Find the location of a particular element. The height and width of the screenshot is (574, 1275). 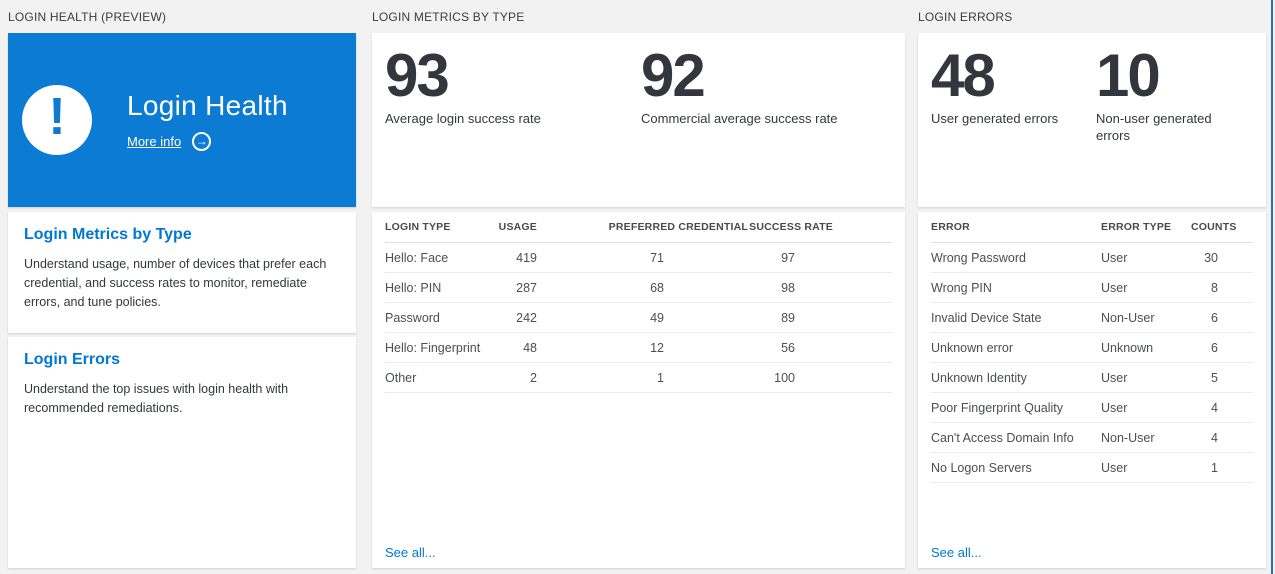

preferred-credential-cell: 71 is located at coordinates (657, 257).